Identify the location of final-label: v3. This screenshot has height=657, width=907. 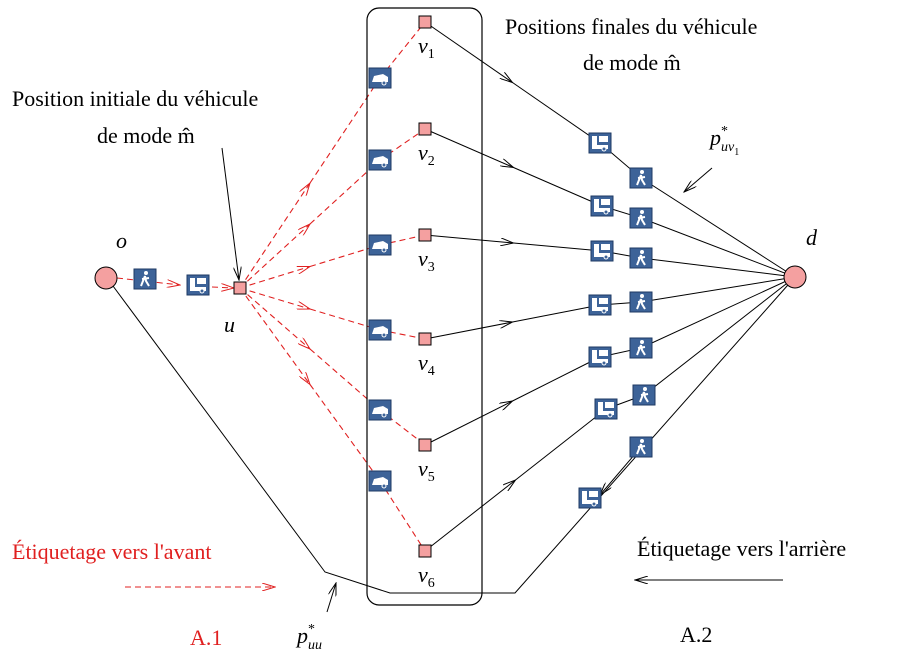
(426, 260).